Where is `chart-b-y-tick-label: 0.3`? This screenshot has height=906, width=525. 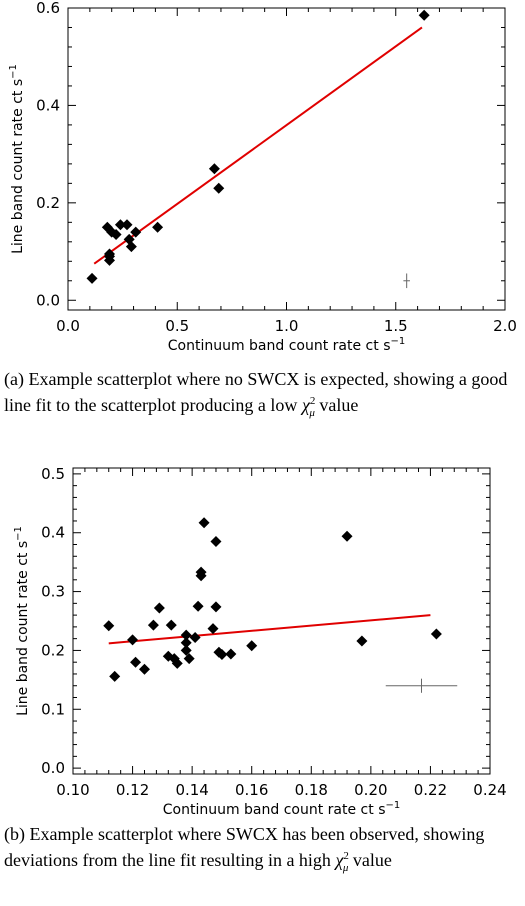 chart-b-y-tick-label: 0.3 is located at coordinates (53, 592).